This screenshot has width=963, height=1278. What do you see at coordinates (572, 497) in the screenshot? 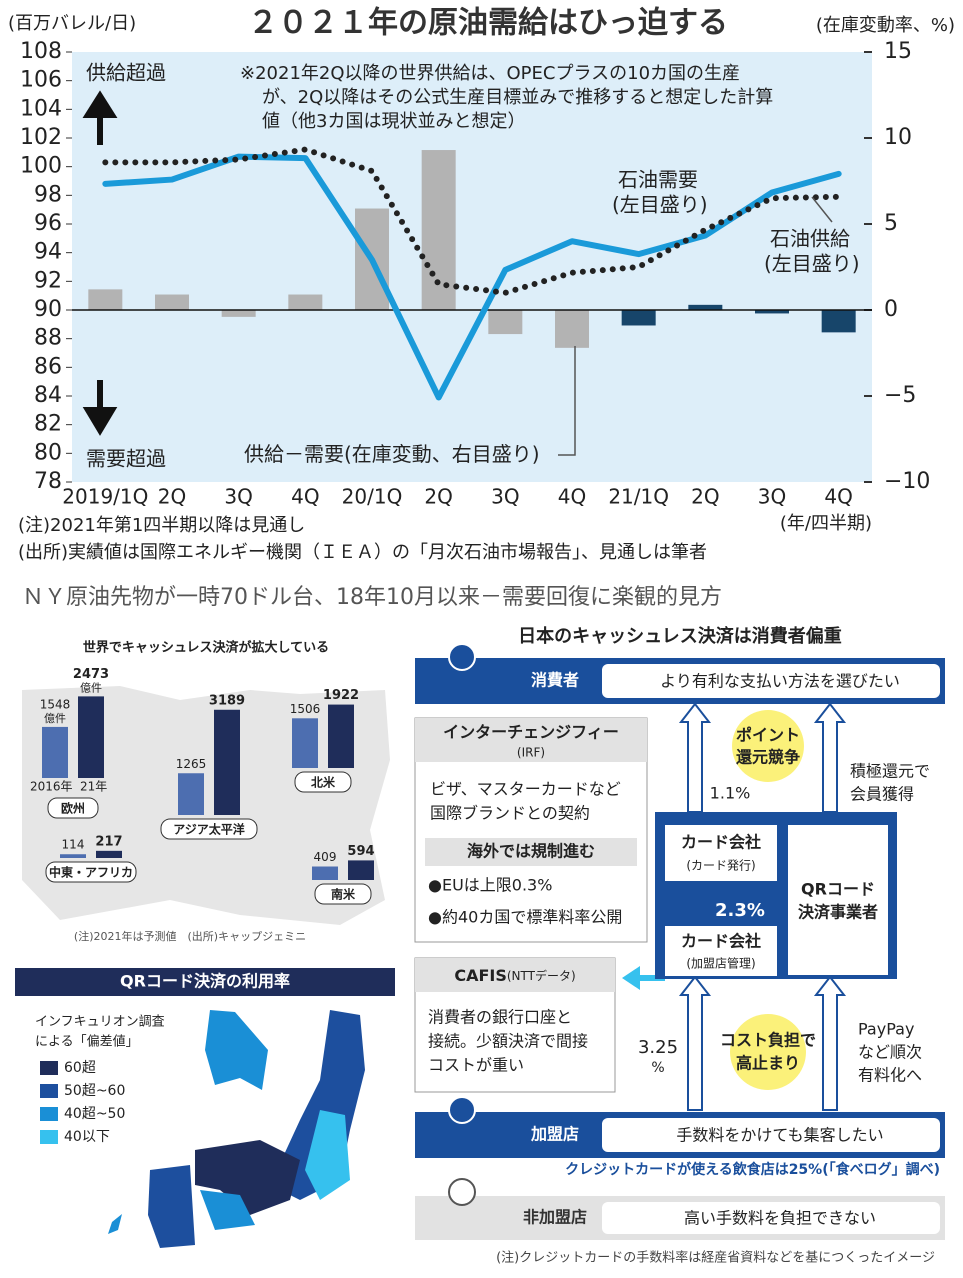
I see `x-tick-label: 4Q` at bounding box center [572, 497].